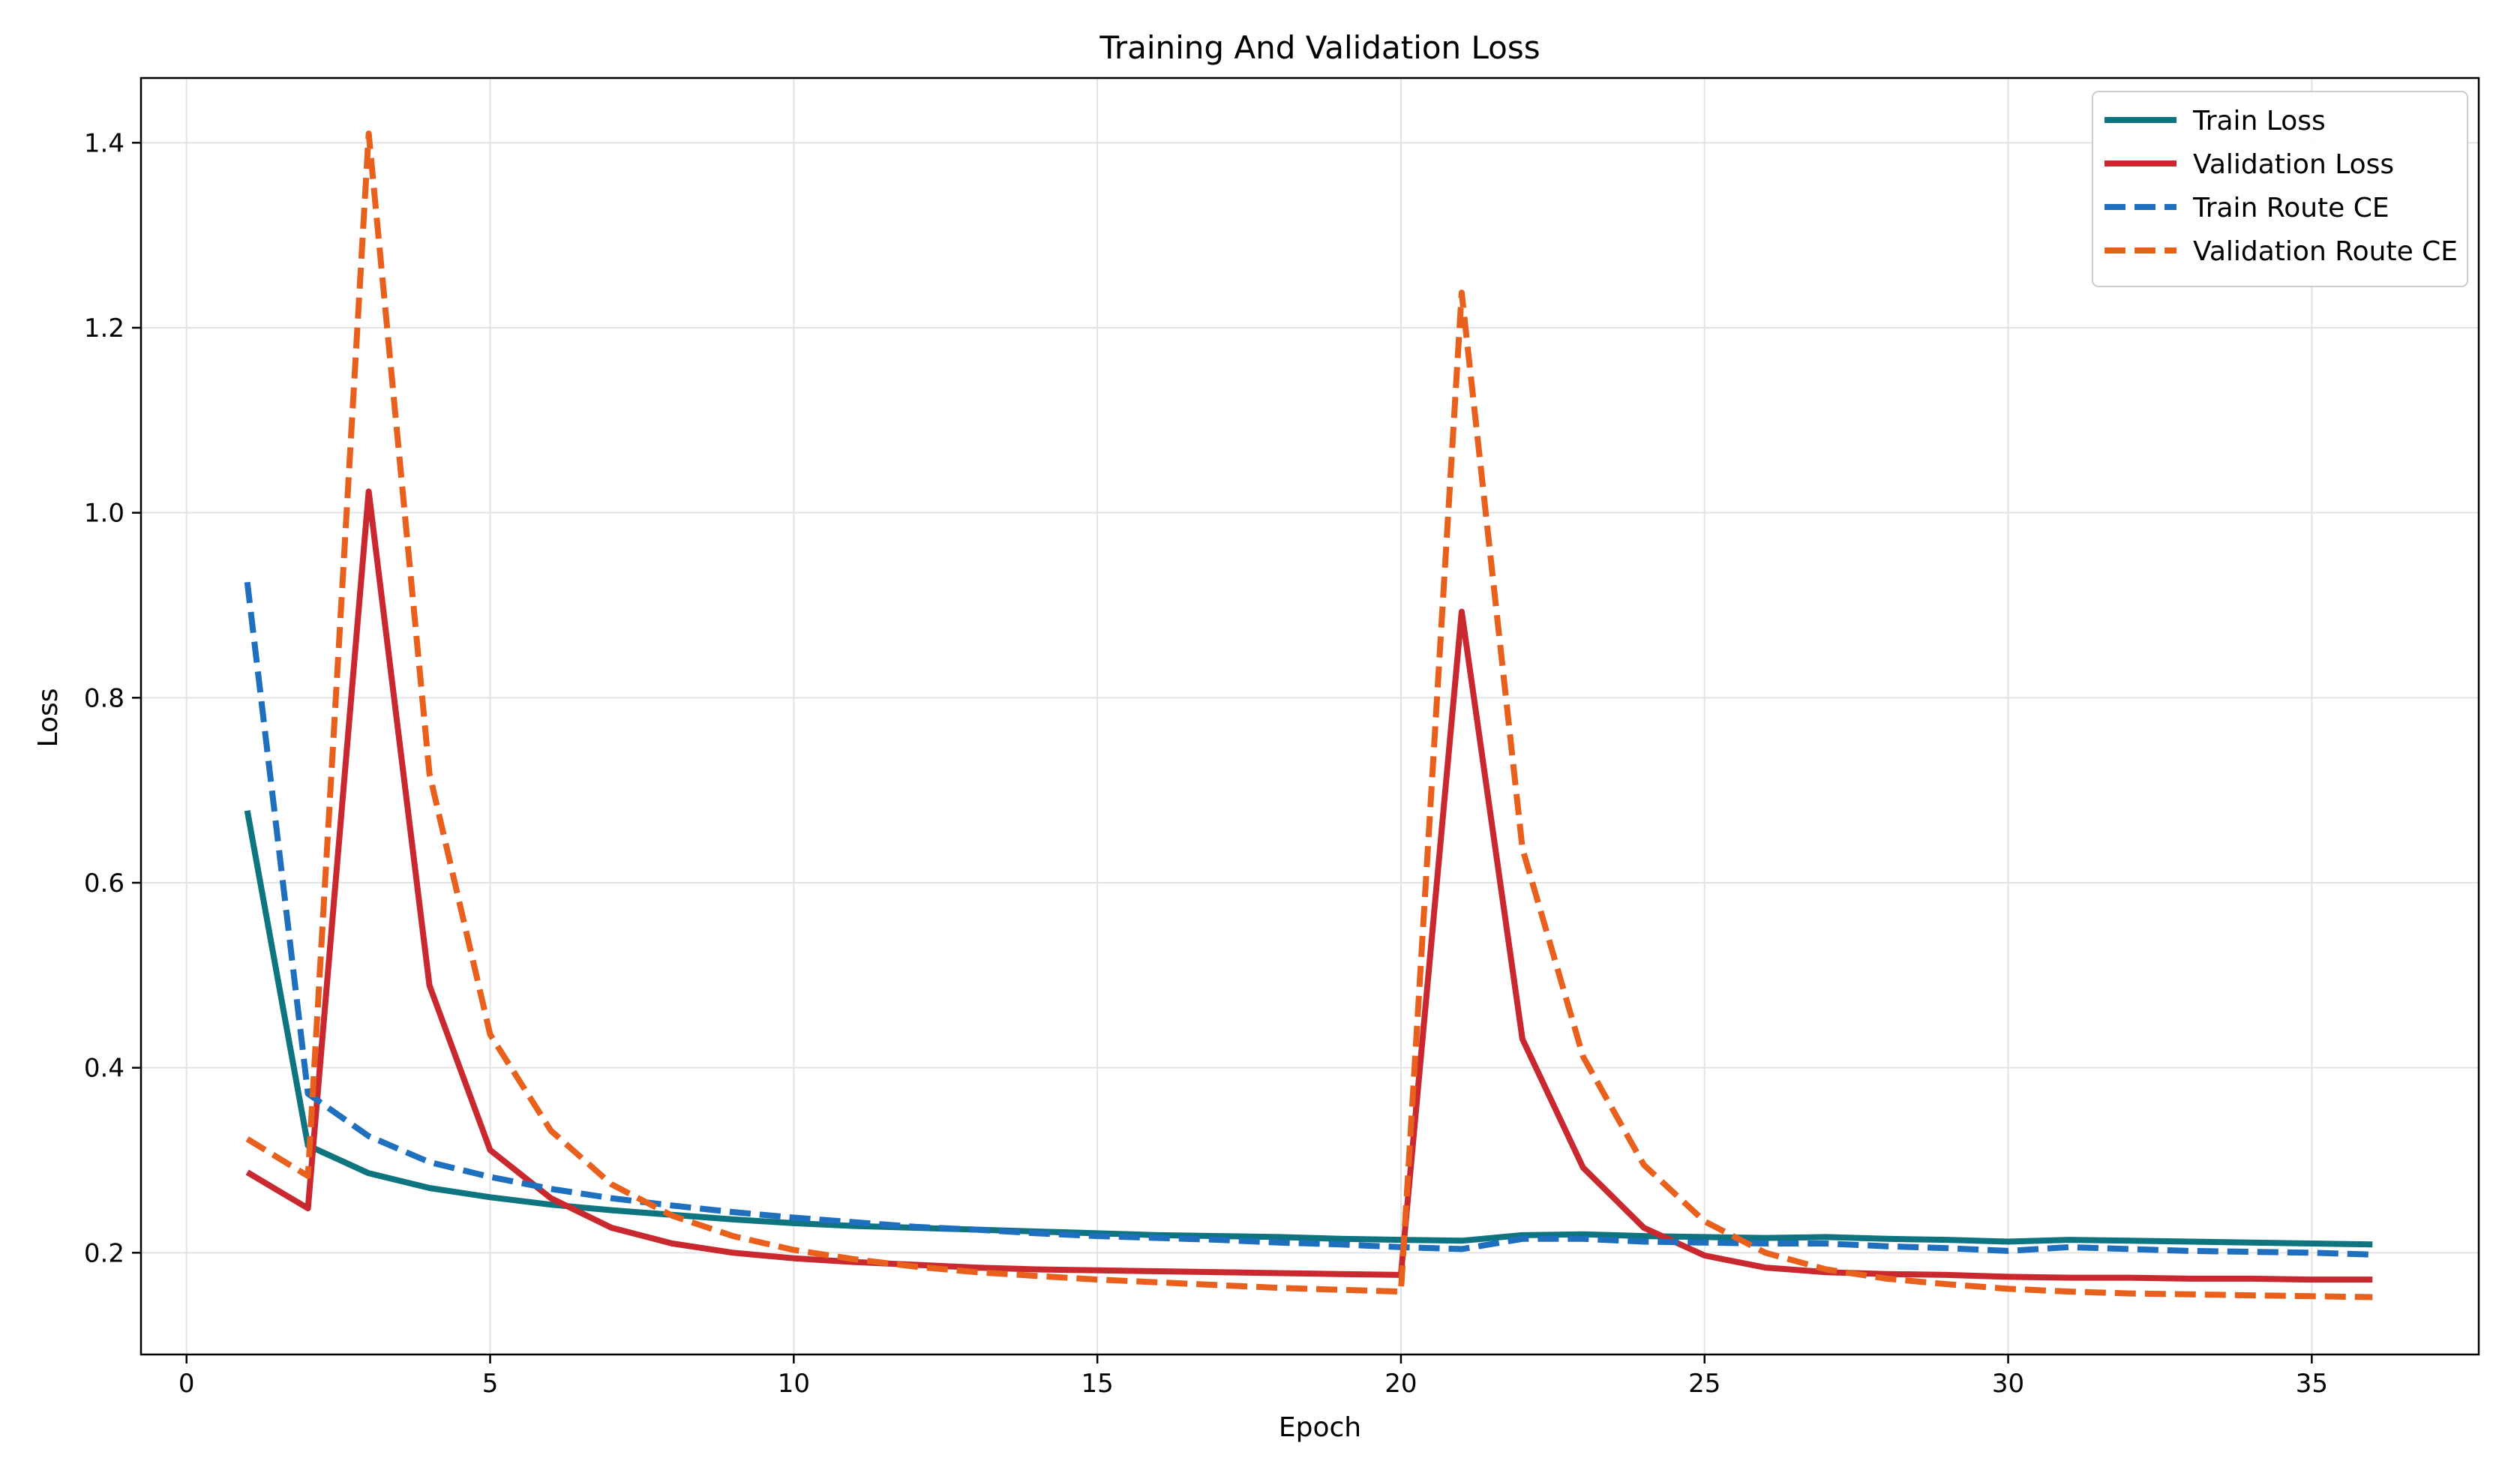  What do you see at coordinates (2291, 208) in the screenshot?
I see `legend-label: Train Route CE` at bounding box center [2291, 208].